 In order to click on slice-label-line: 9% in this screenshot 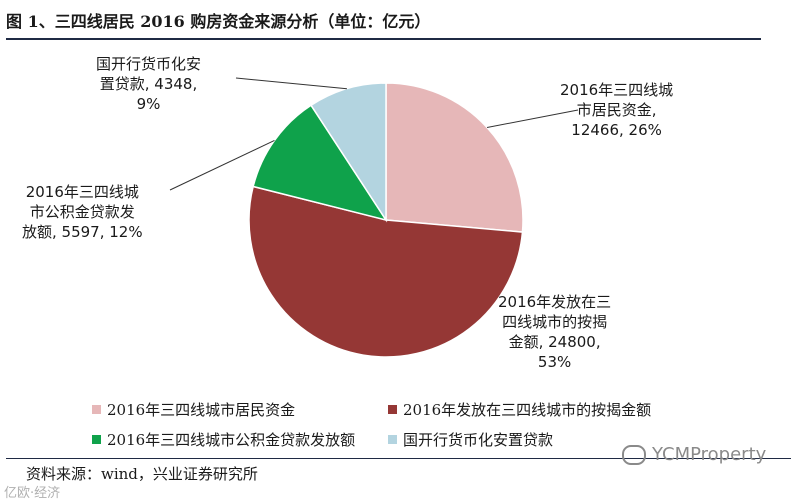, I will do `click(148, 104)`.